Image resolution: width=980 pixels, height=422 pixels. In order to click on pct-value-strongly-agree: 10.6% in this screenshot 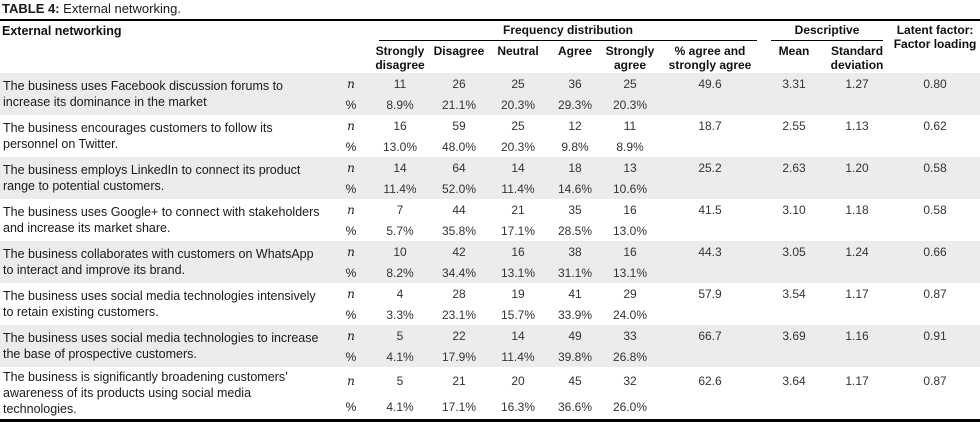, I will do `click(630, 188)`.